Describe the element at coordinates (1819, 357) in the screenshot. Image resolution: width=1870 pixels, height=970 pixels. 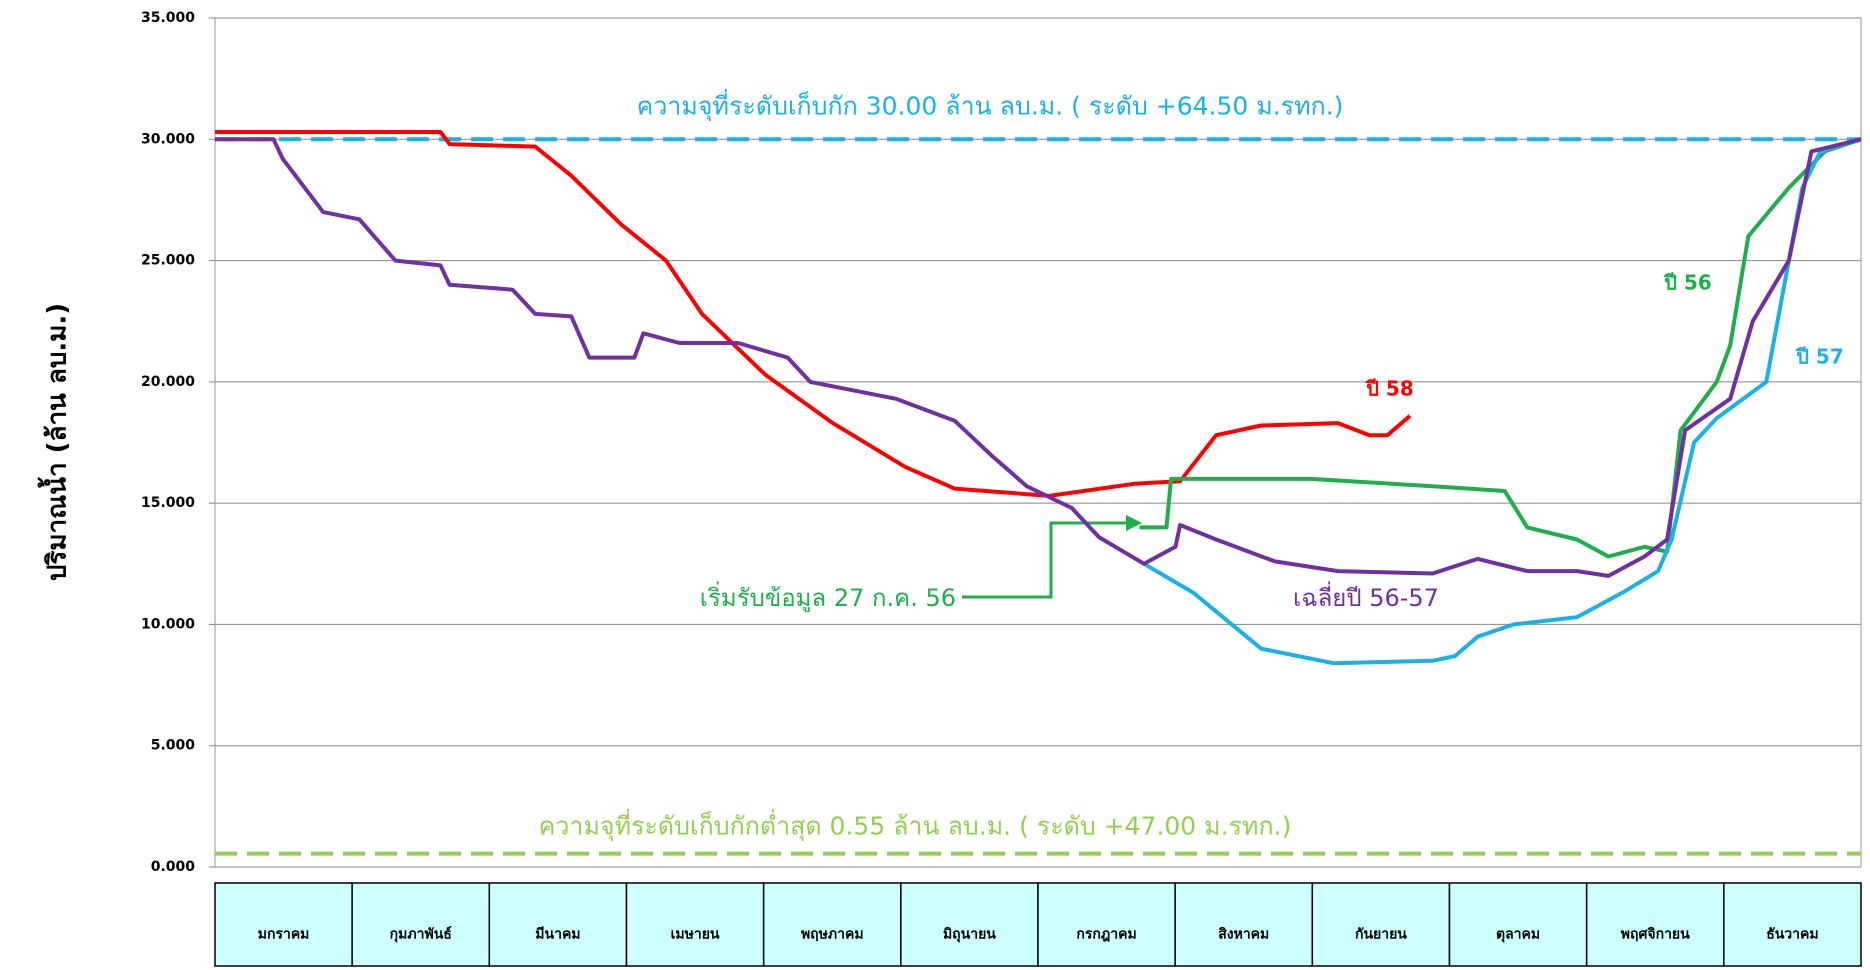
I see `series-label: ปี 57` at that location.